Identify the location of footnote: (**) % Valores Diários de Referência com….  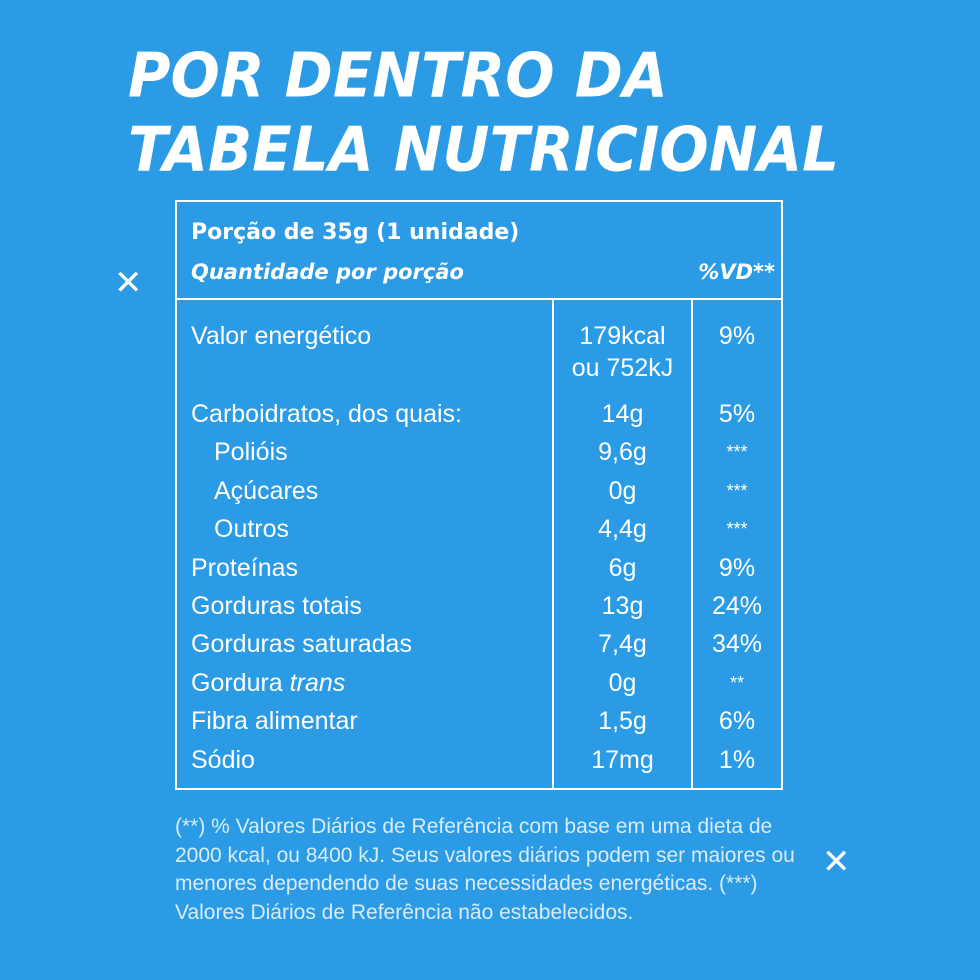
(485, 869).